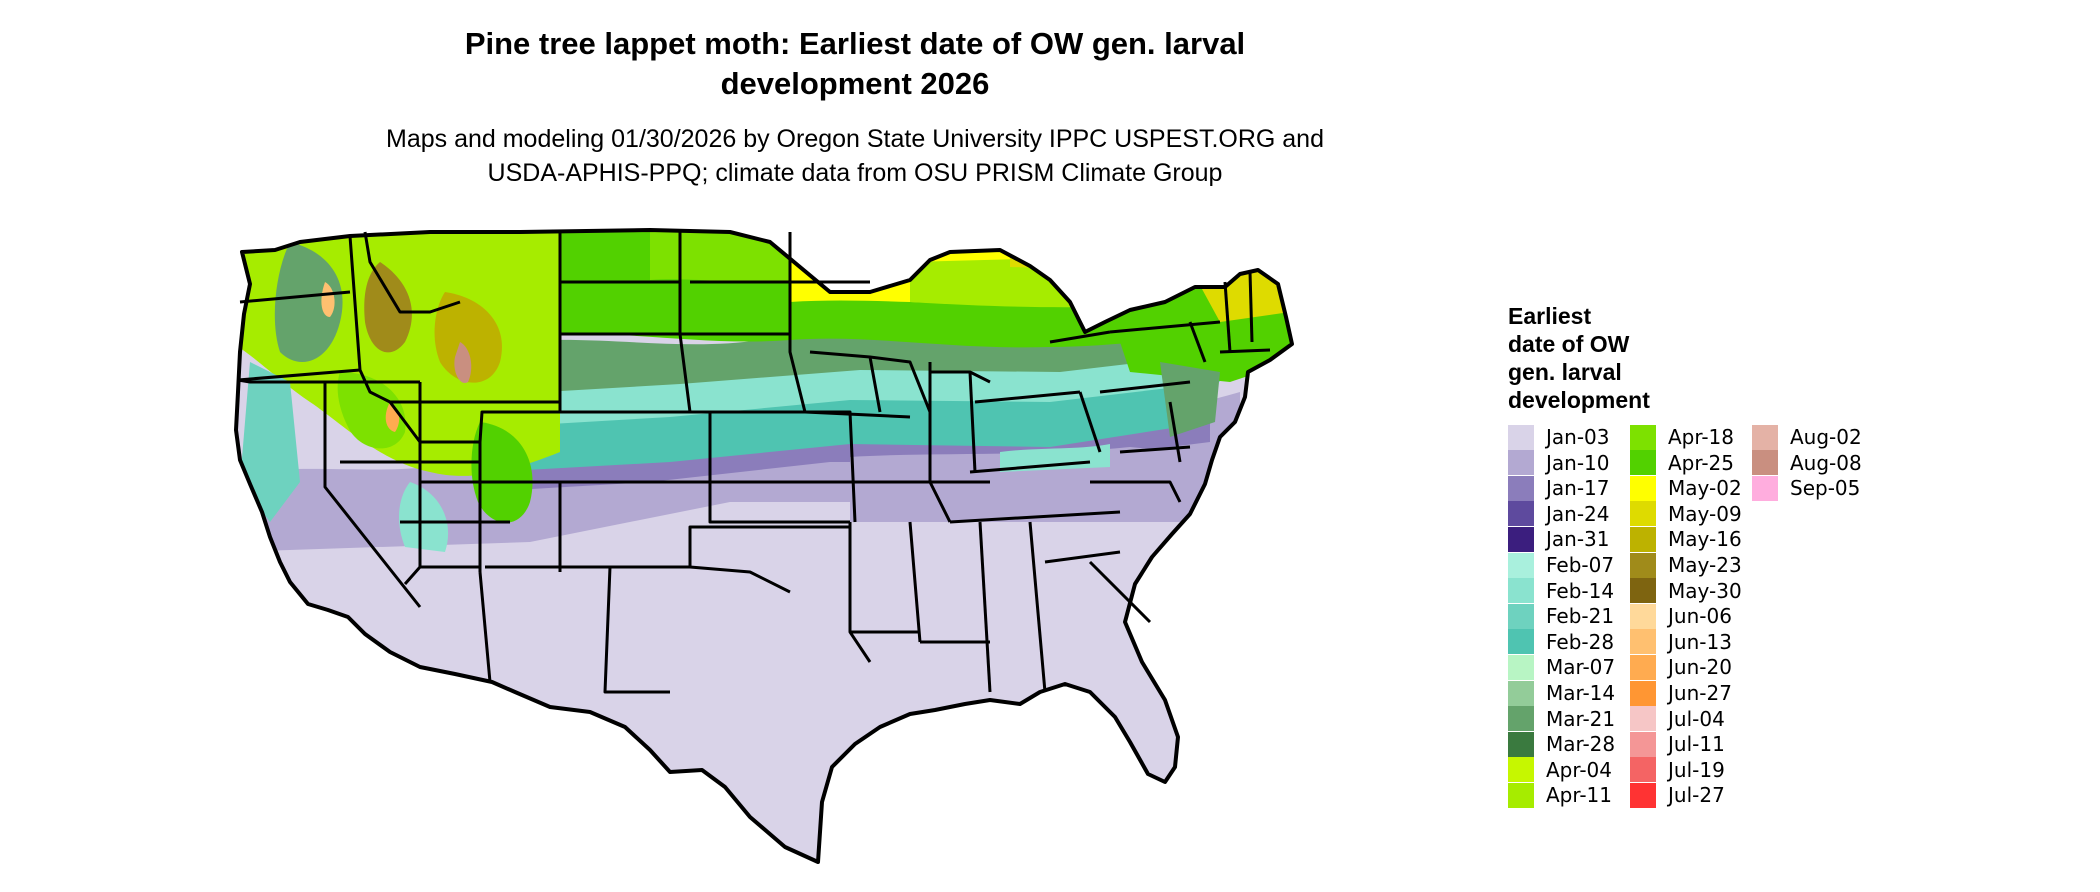  I want to click on legend-label: Jul-04, so click(1696, 718).